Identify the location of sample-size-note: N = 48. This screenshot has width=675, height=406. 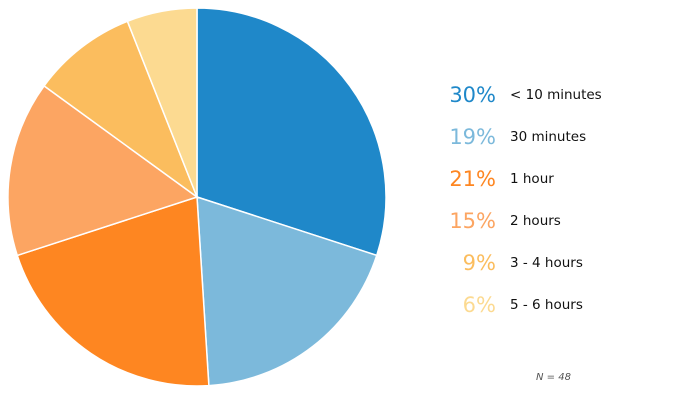
(553, 377).